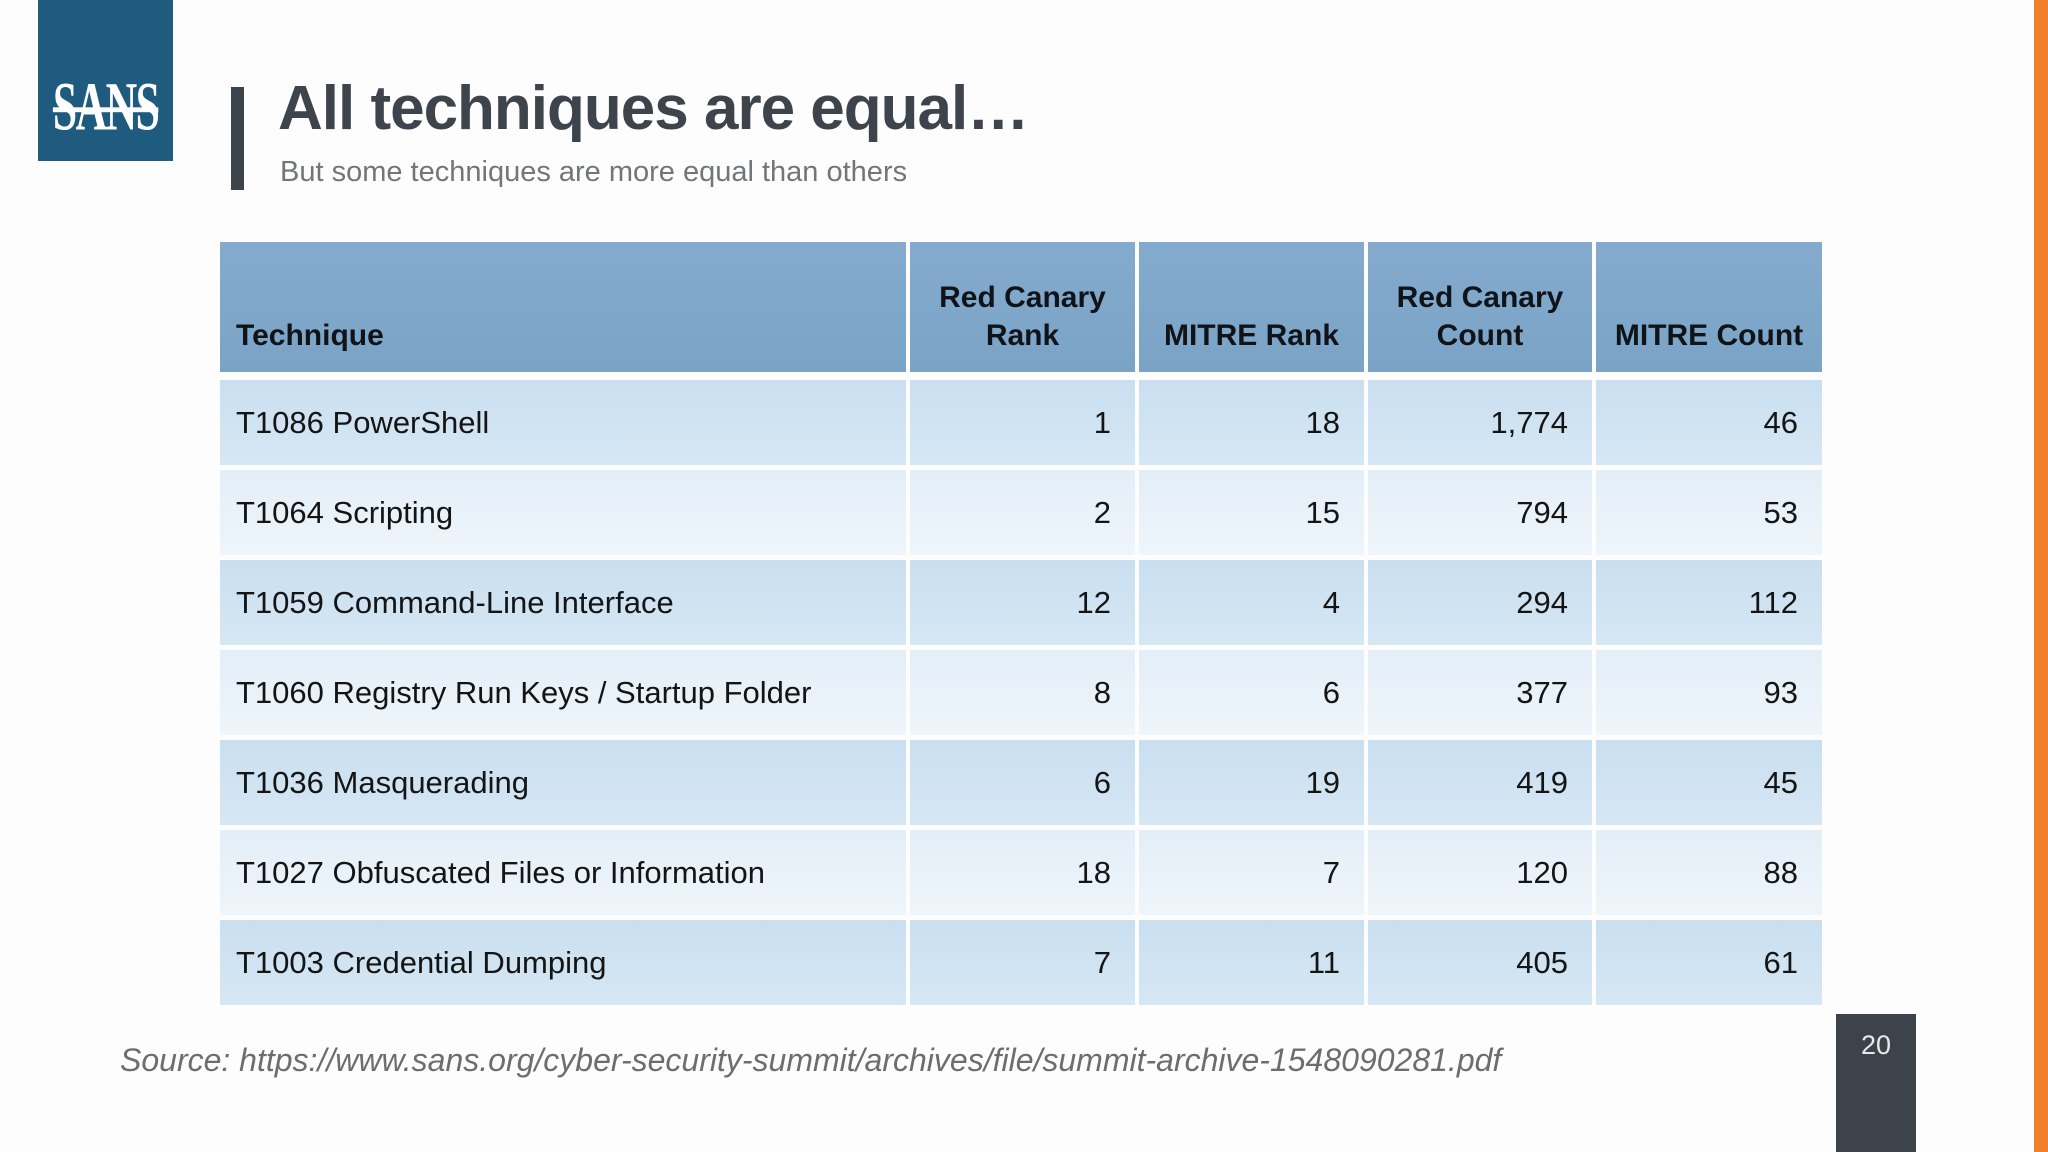 The image size is (2048, 1152). Describe the element at coordinates (1709, 960) in the screenshot. I see `value-cell: 61` at that location.